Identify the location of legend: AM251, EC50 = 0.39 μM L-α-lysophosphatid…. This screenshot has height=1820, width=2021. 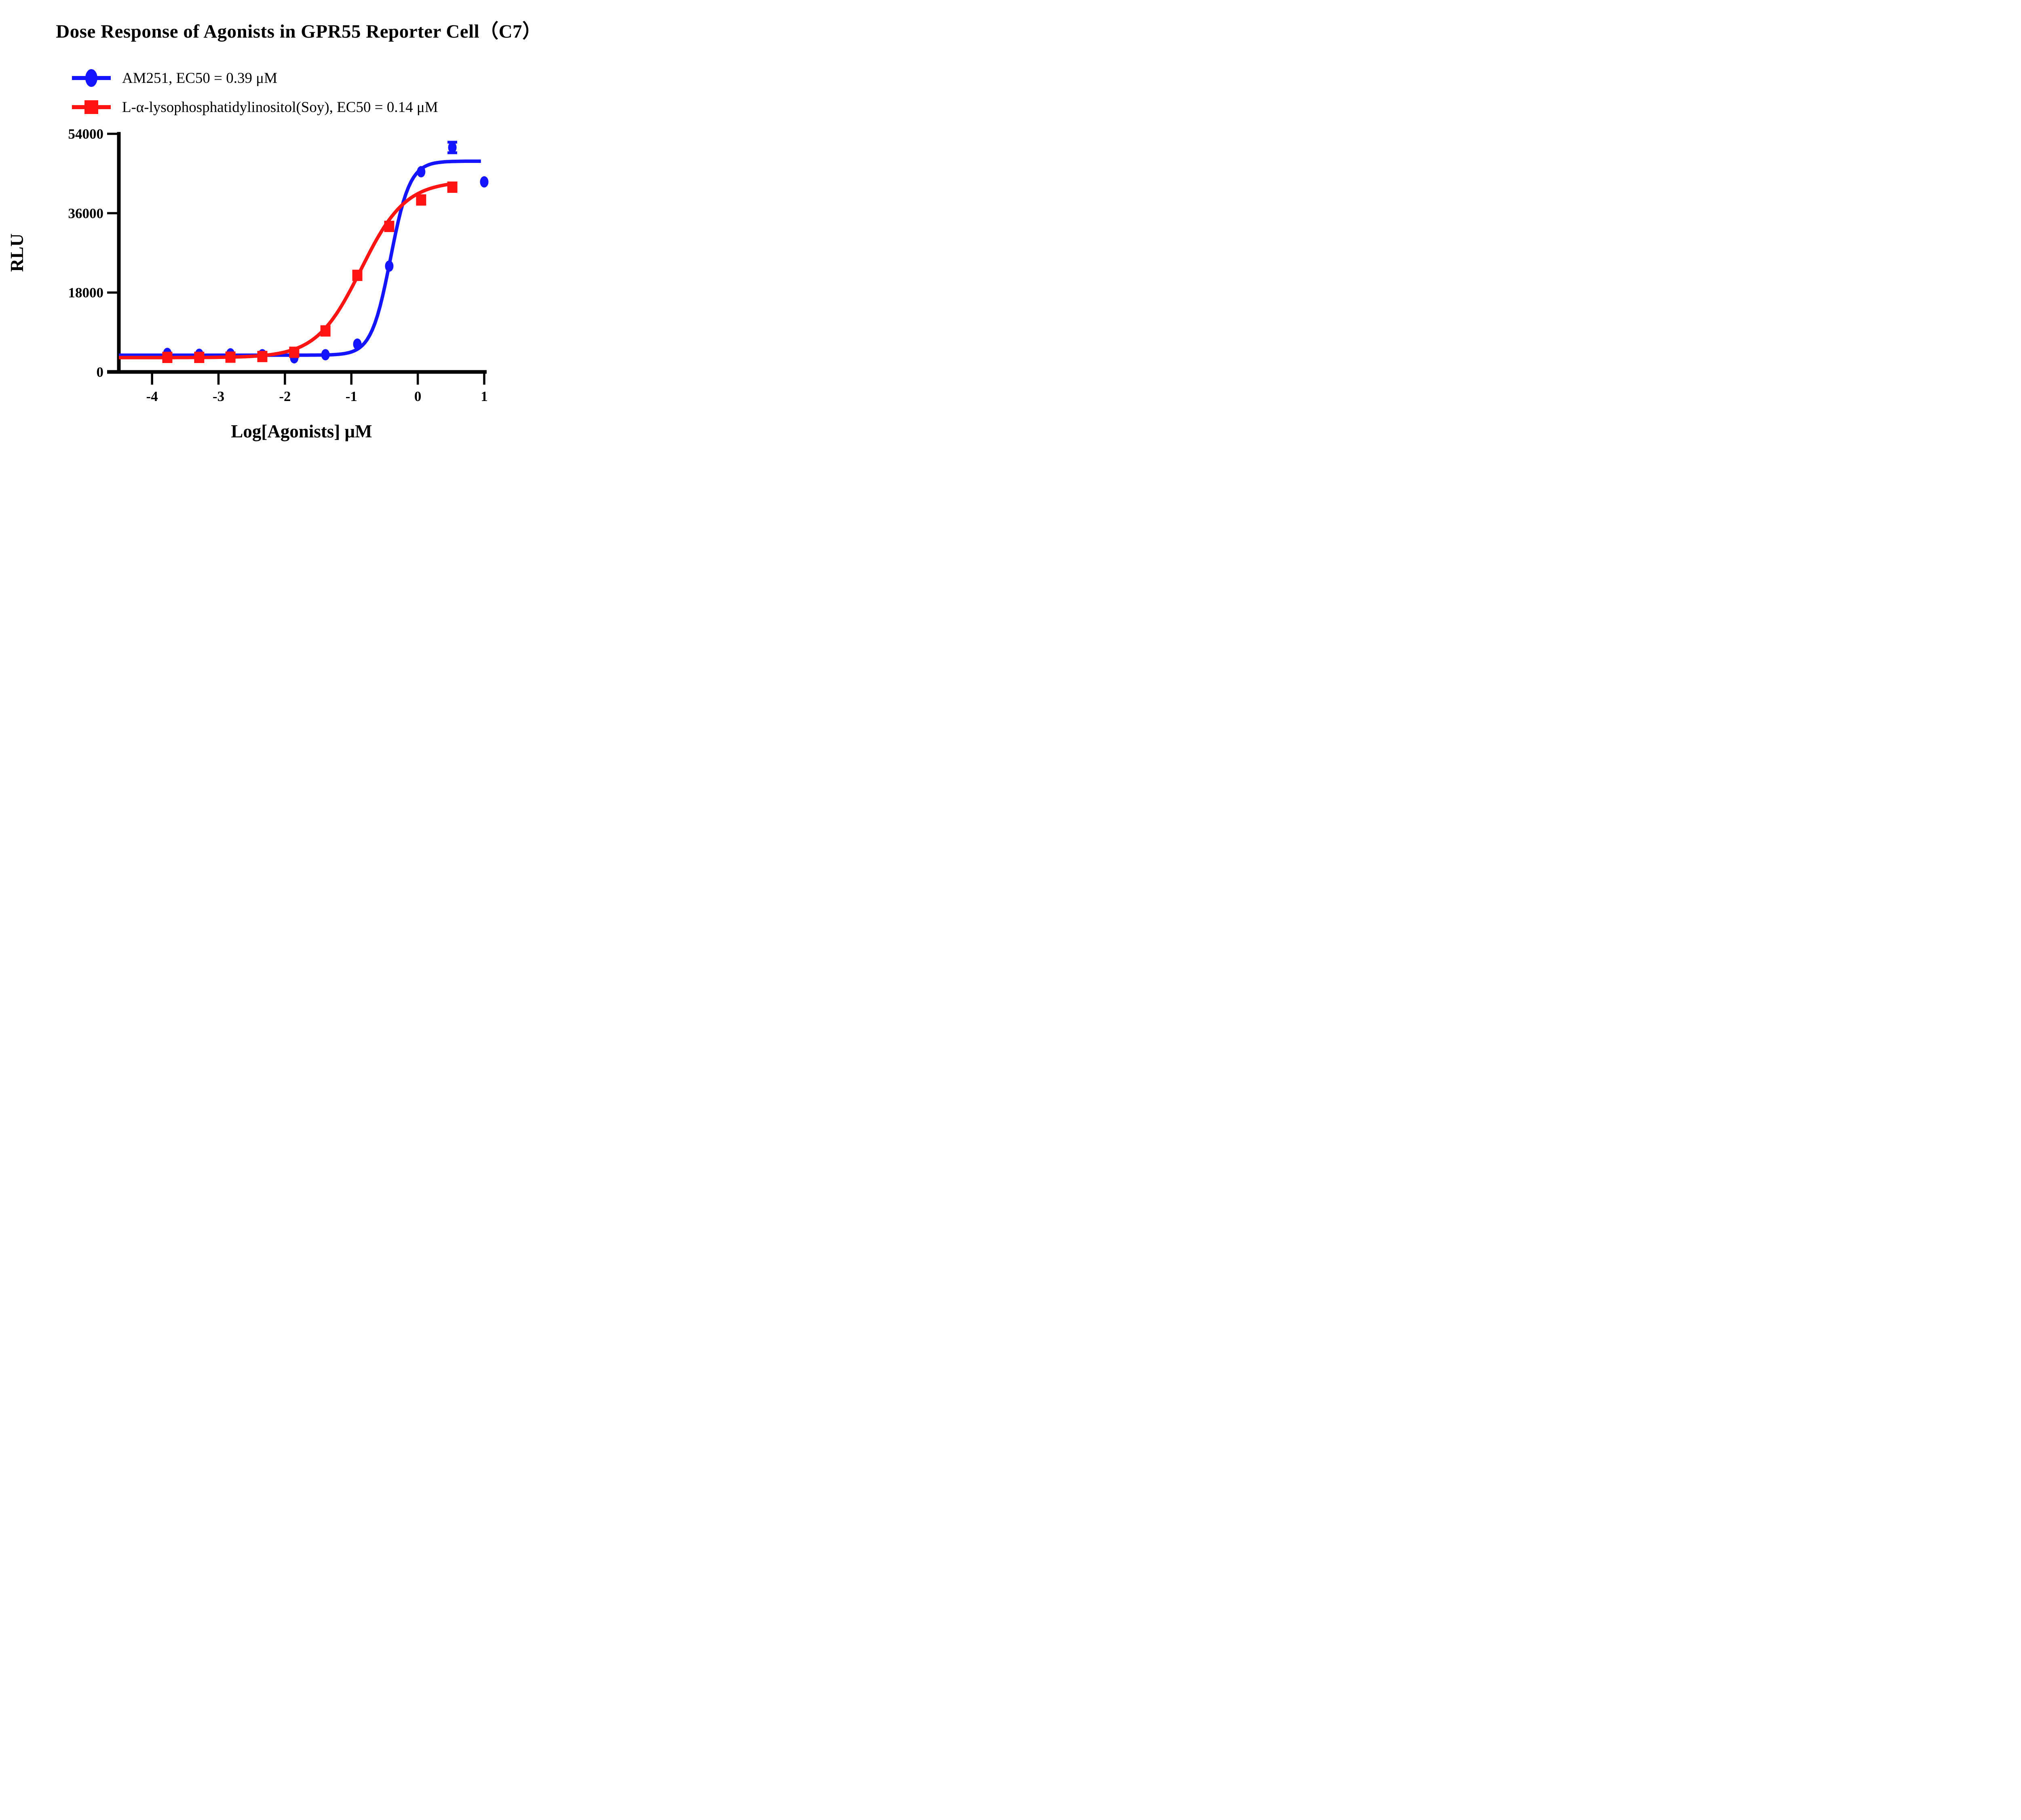
(254, 95).